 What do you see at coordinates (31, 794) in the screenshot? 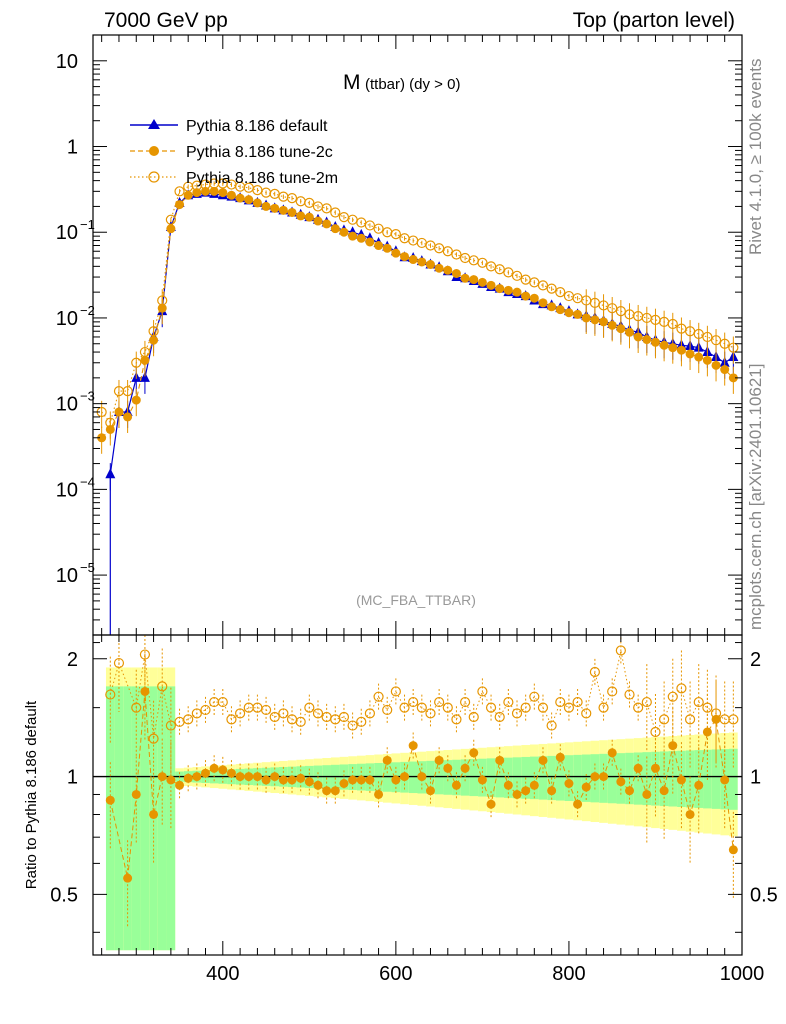
I see `ratio-ylabel: Ratio to Pythia 8.186 default` at bounding box center [31, 794].